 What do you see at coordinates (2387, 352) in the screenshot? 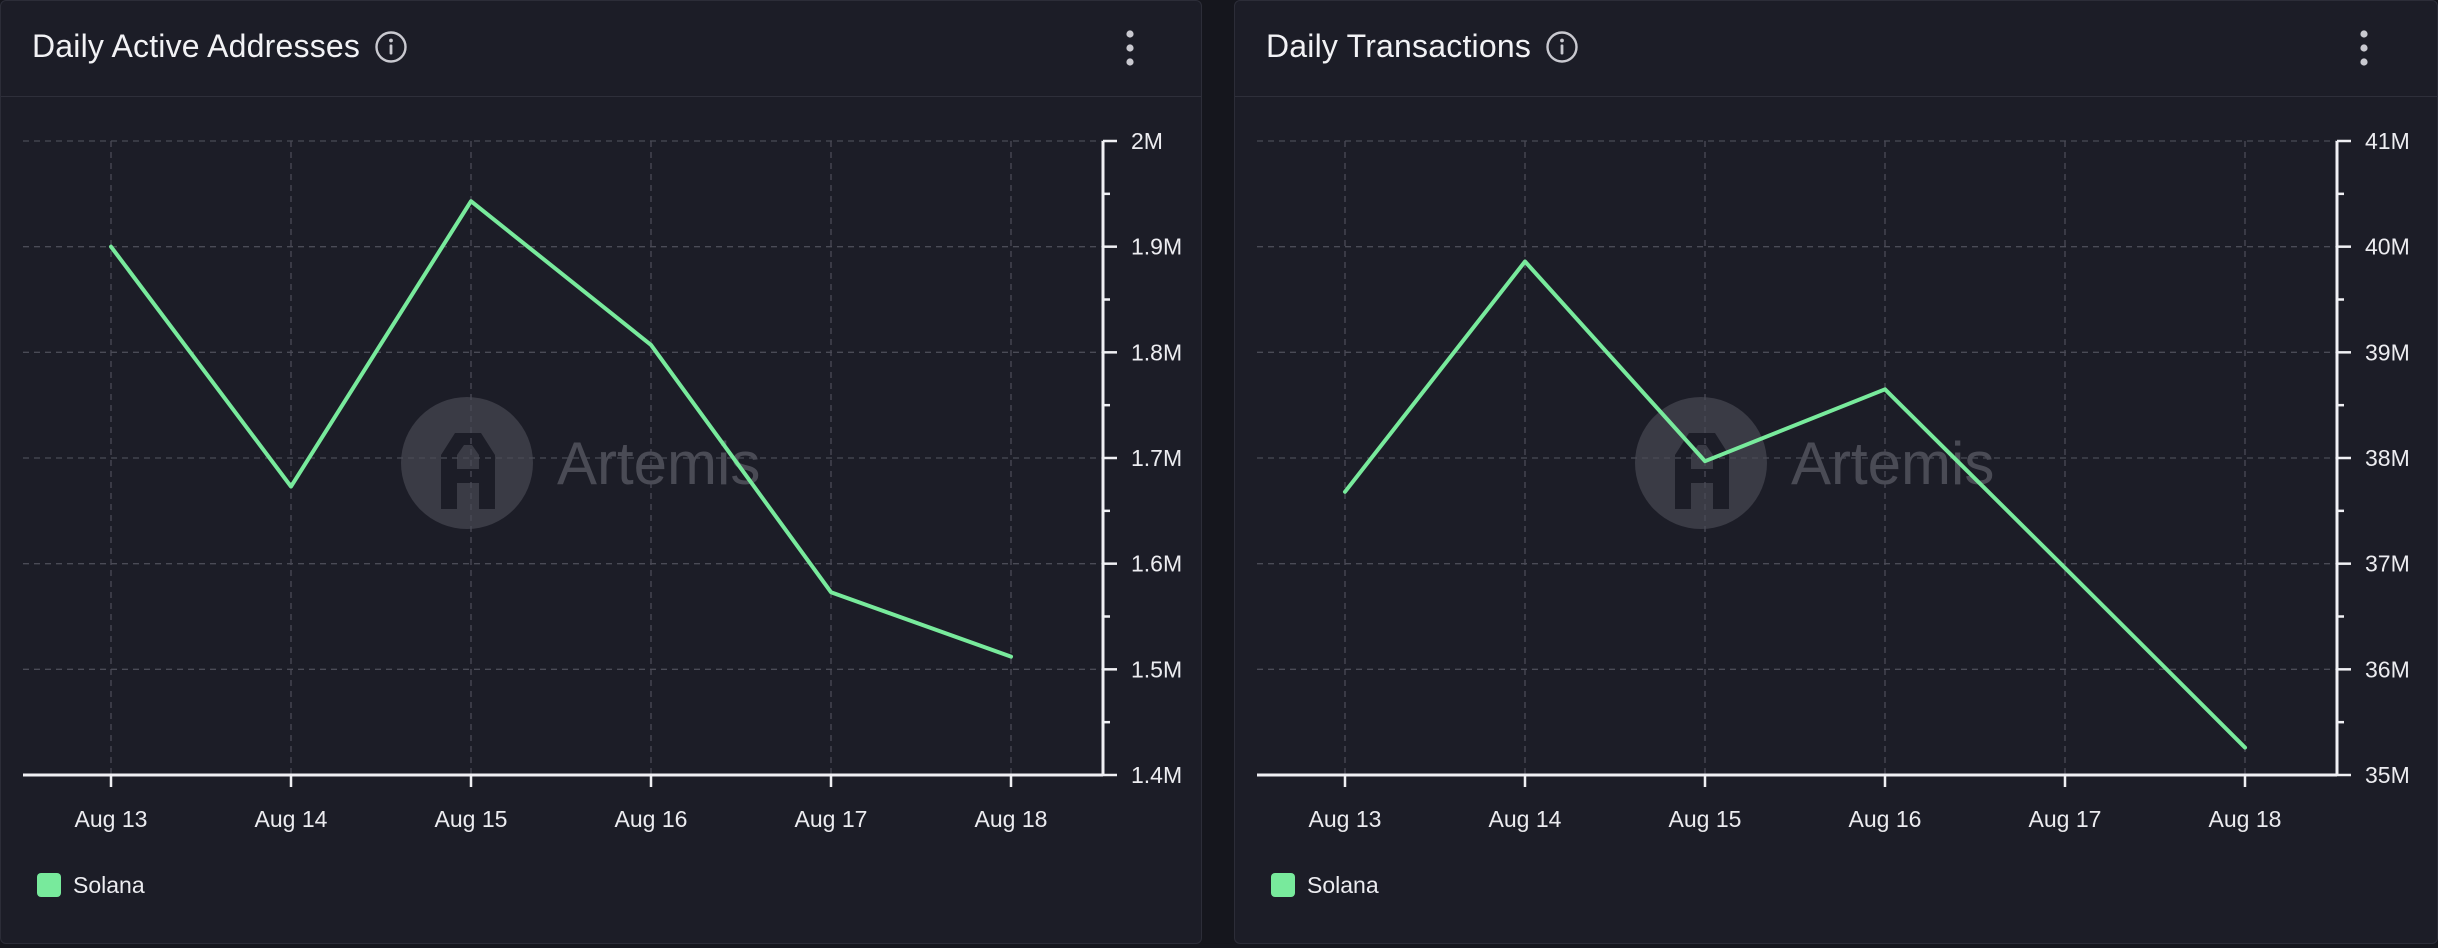
I see `y-tick-label: 39M` at bounding box center [2387, 352].